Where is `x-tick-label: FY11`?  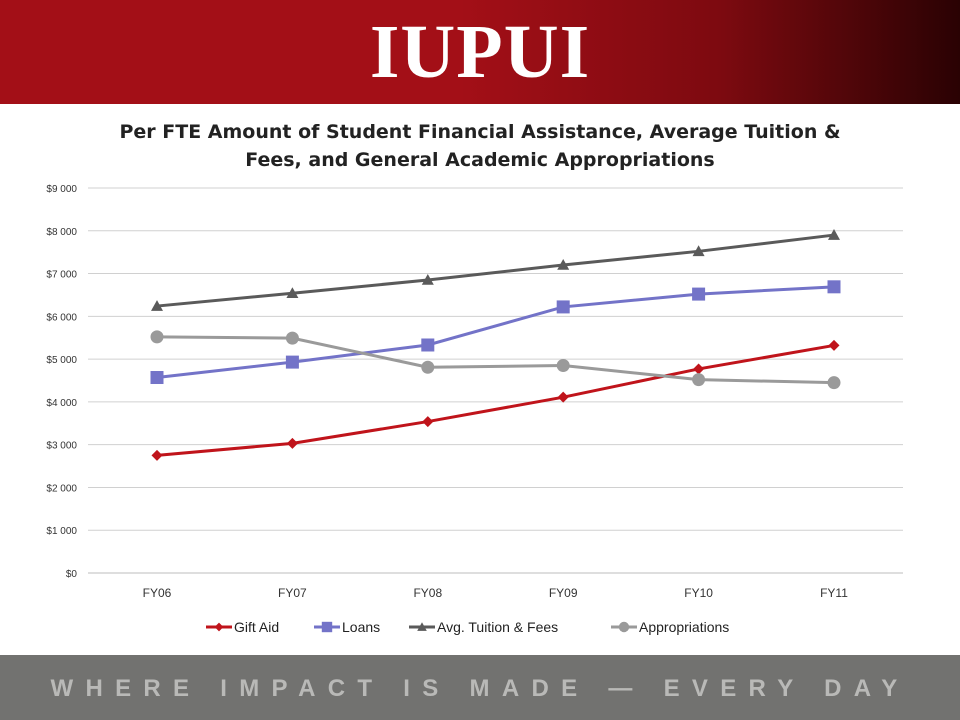 x-tick-label: FY11 is located at coordinates (834, 593).